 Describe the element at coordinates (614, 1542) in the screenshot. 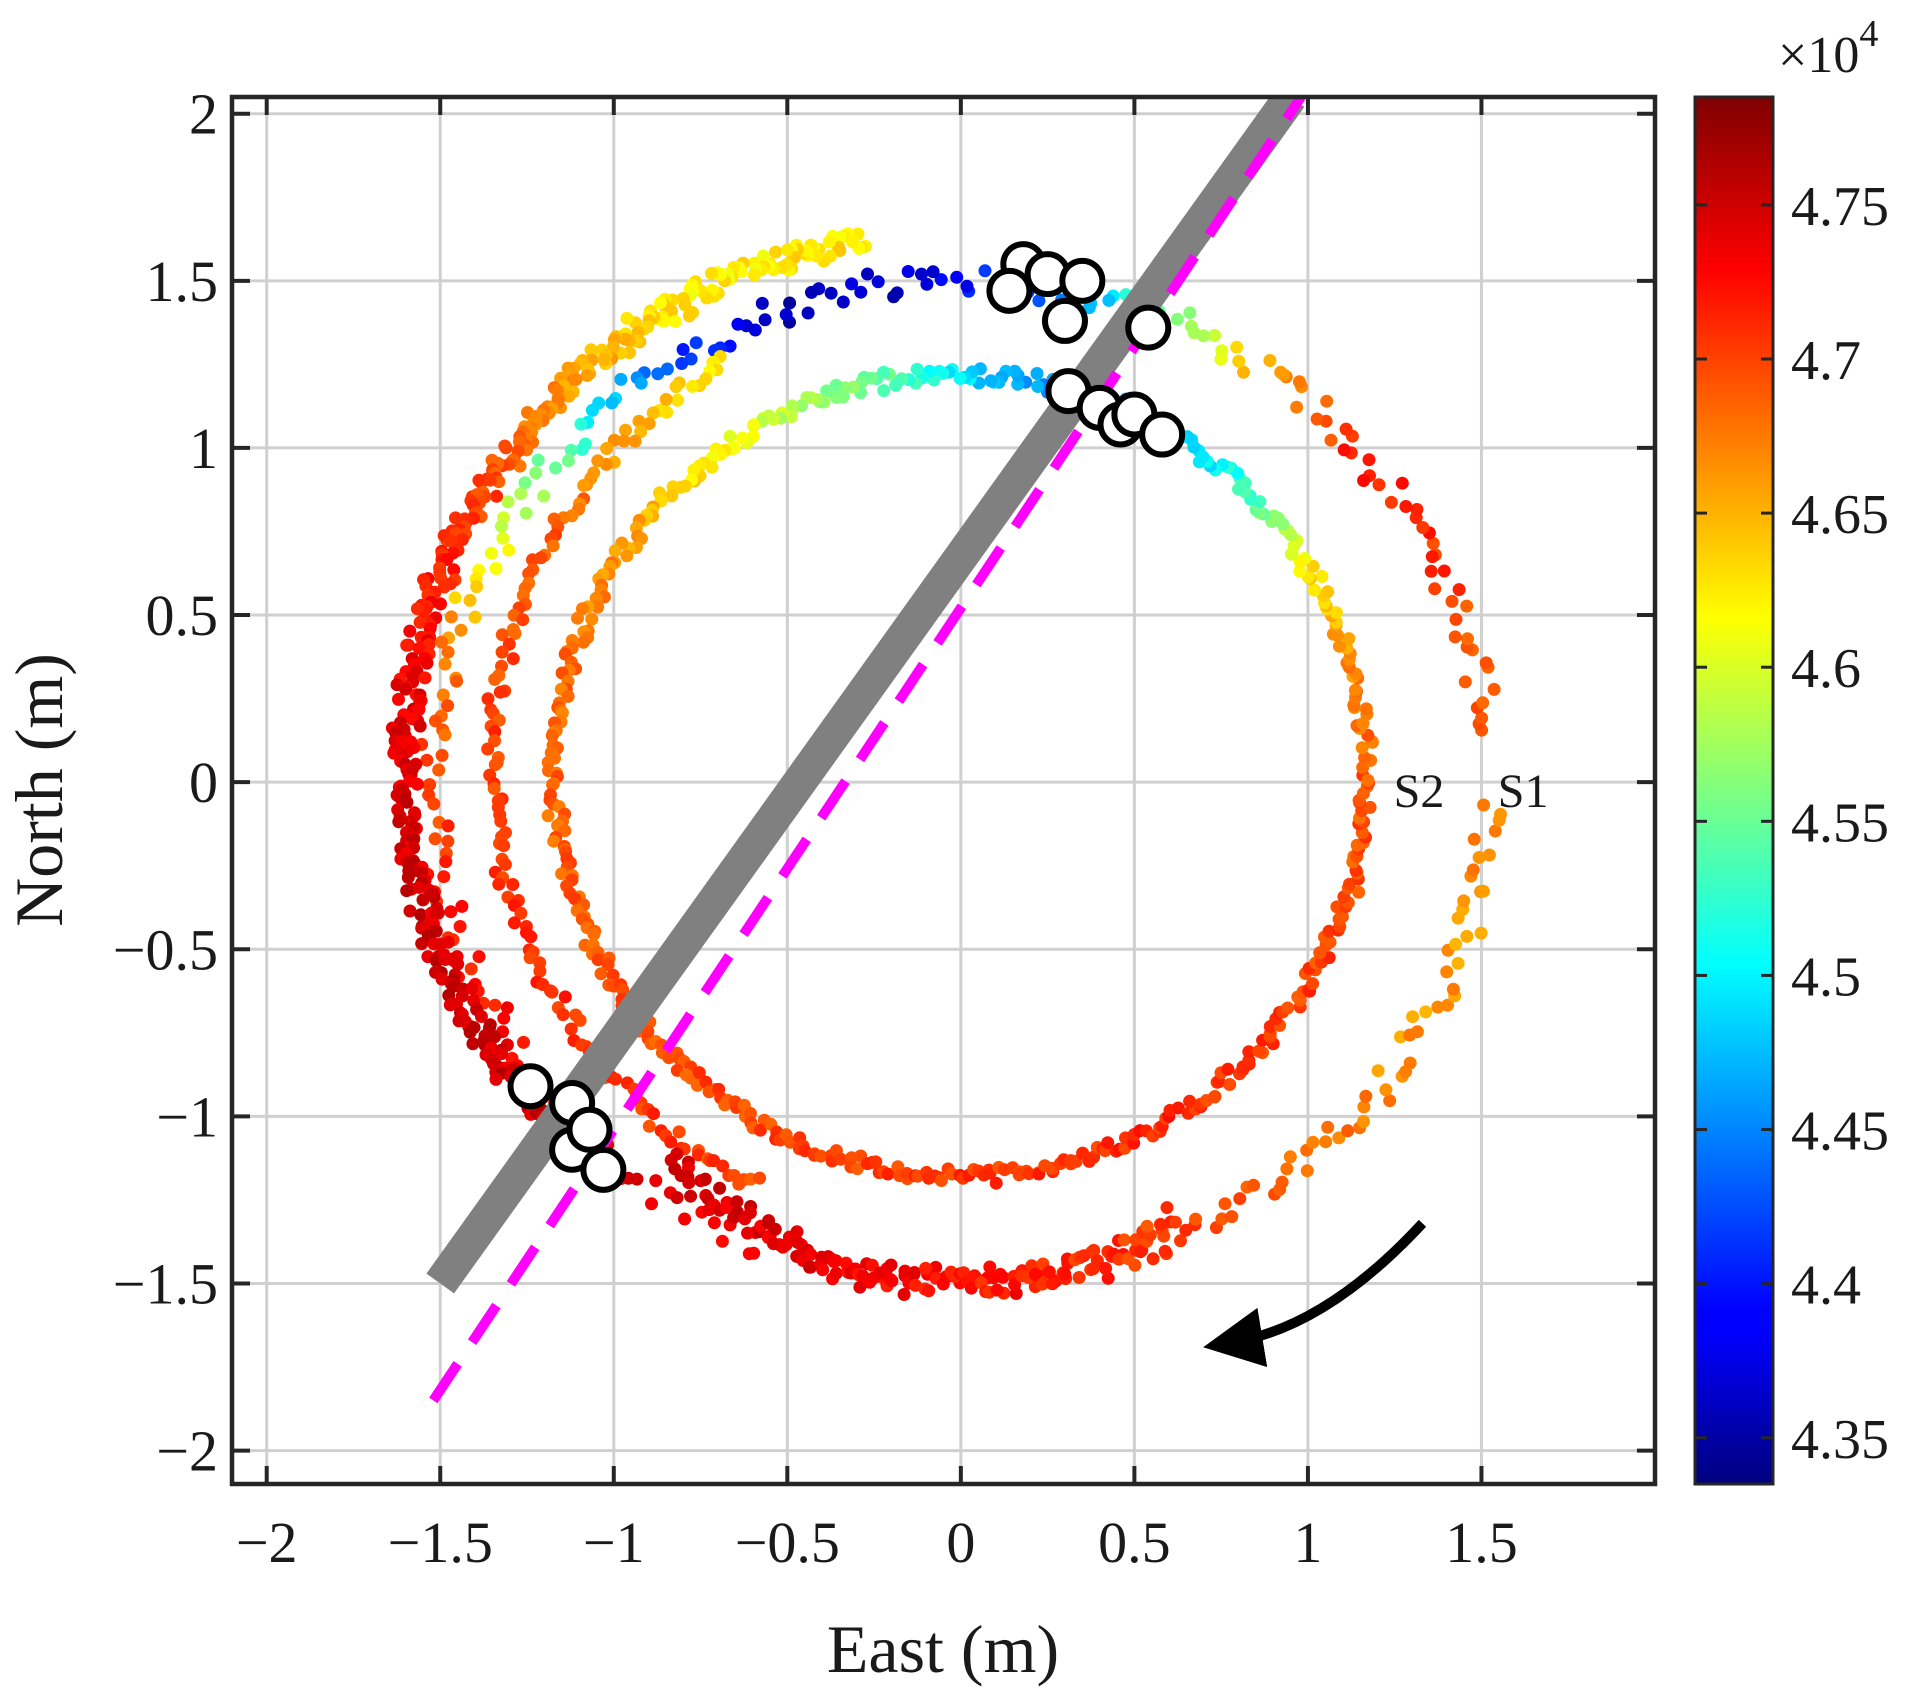

I see `x-tick-label: −1` at that location.